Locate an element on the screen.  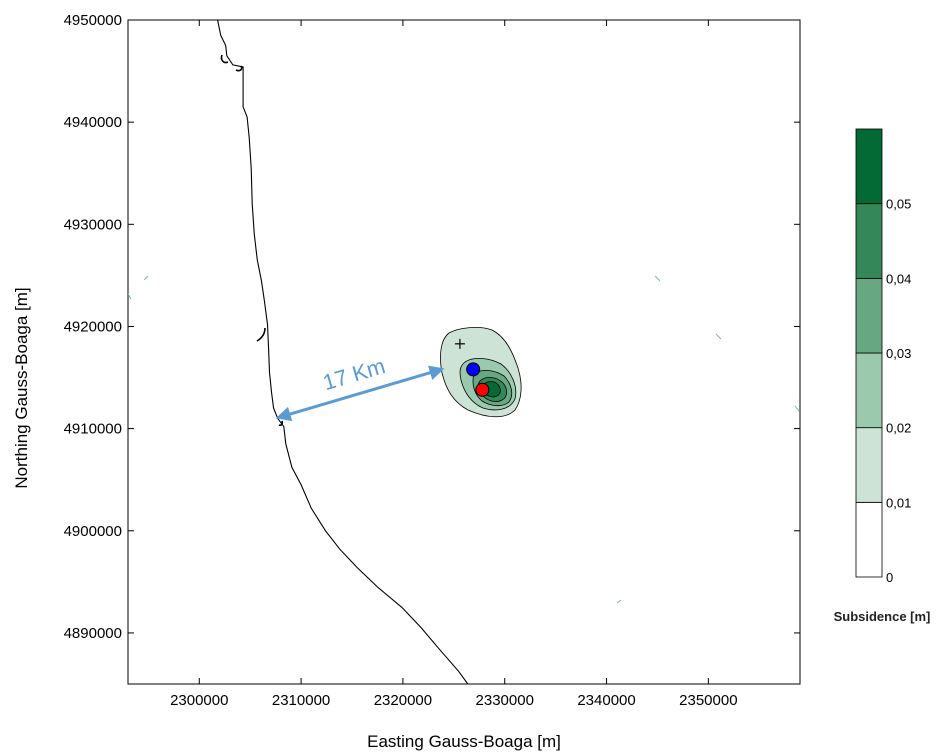
x-tick-label: 2350000 is located at coordinates (708, 700).